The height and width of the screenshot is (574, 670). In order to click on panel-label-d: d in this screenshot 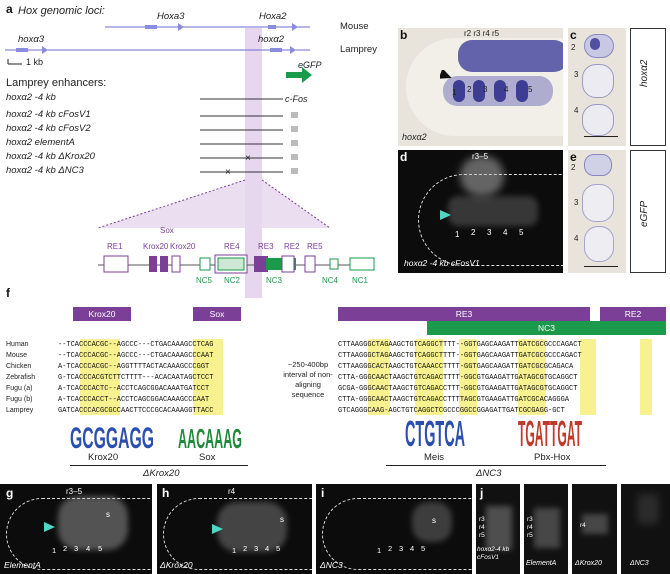, I will do `click(404, 157)`.